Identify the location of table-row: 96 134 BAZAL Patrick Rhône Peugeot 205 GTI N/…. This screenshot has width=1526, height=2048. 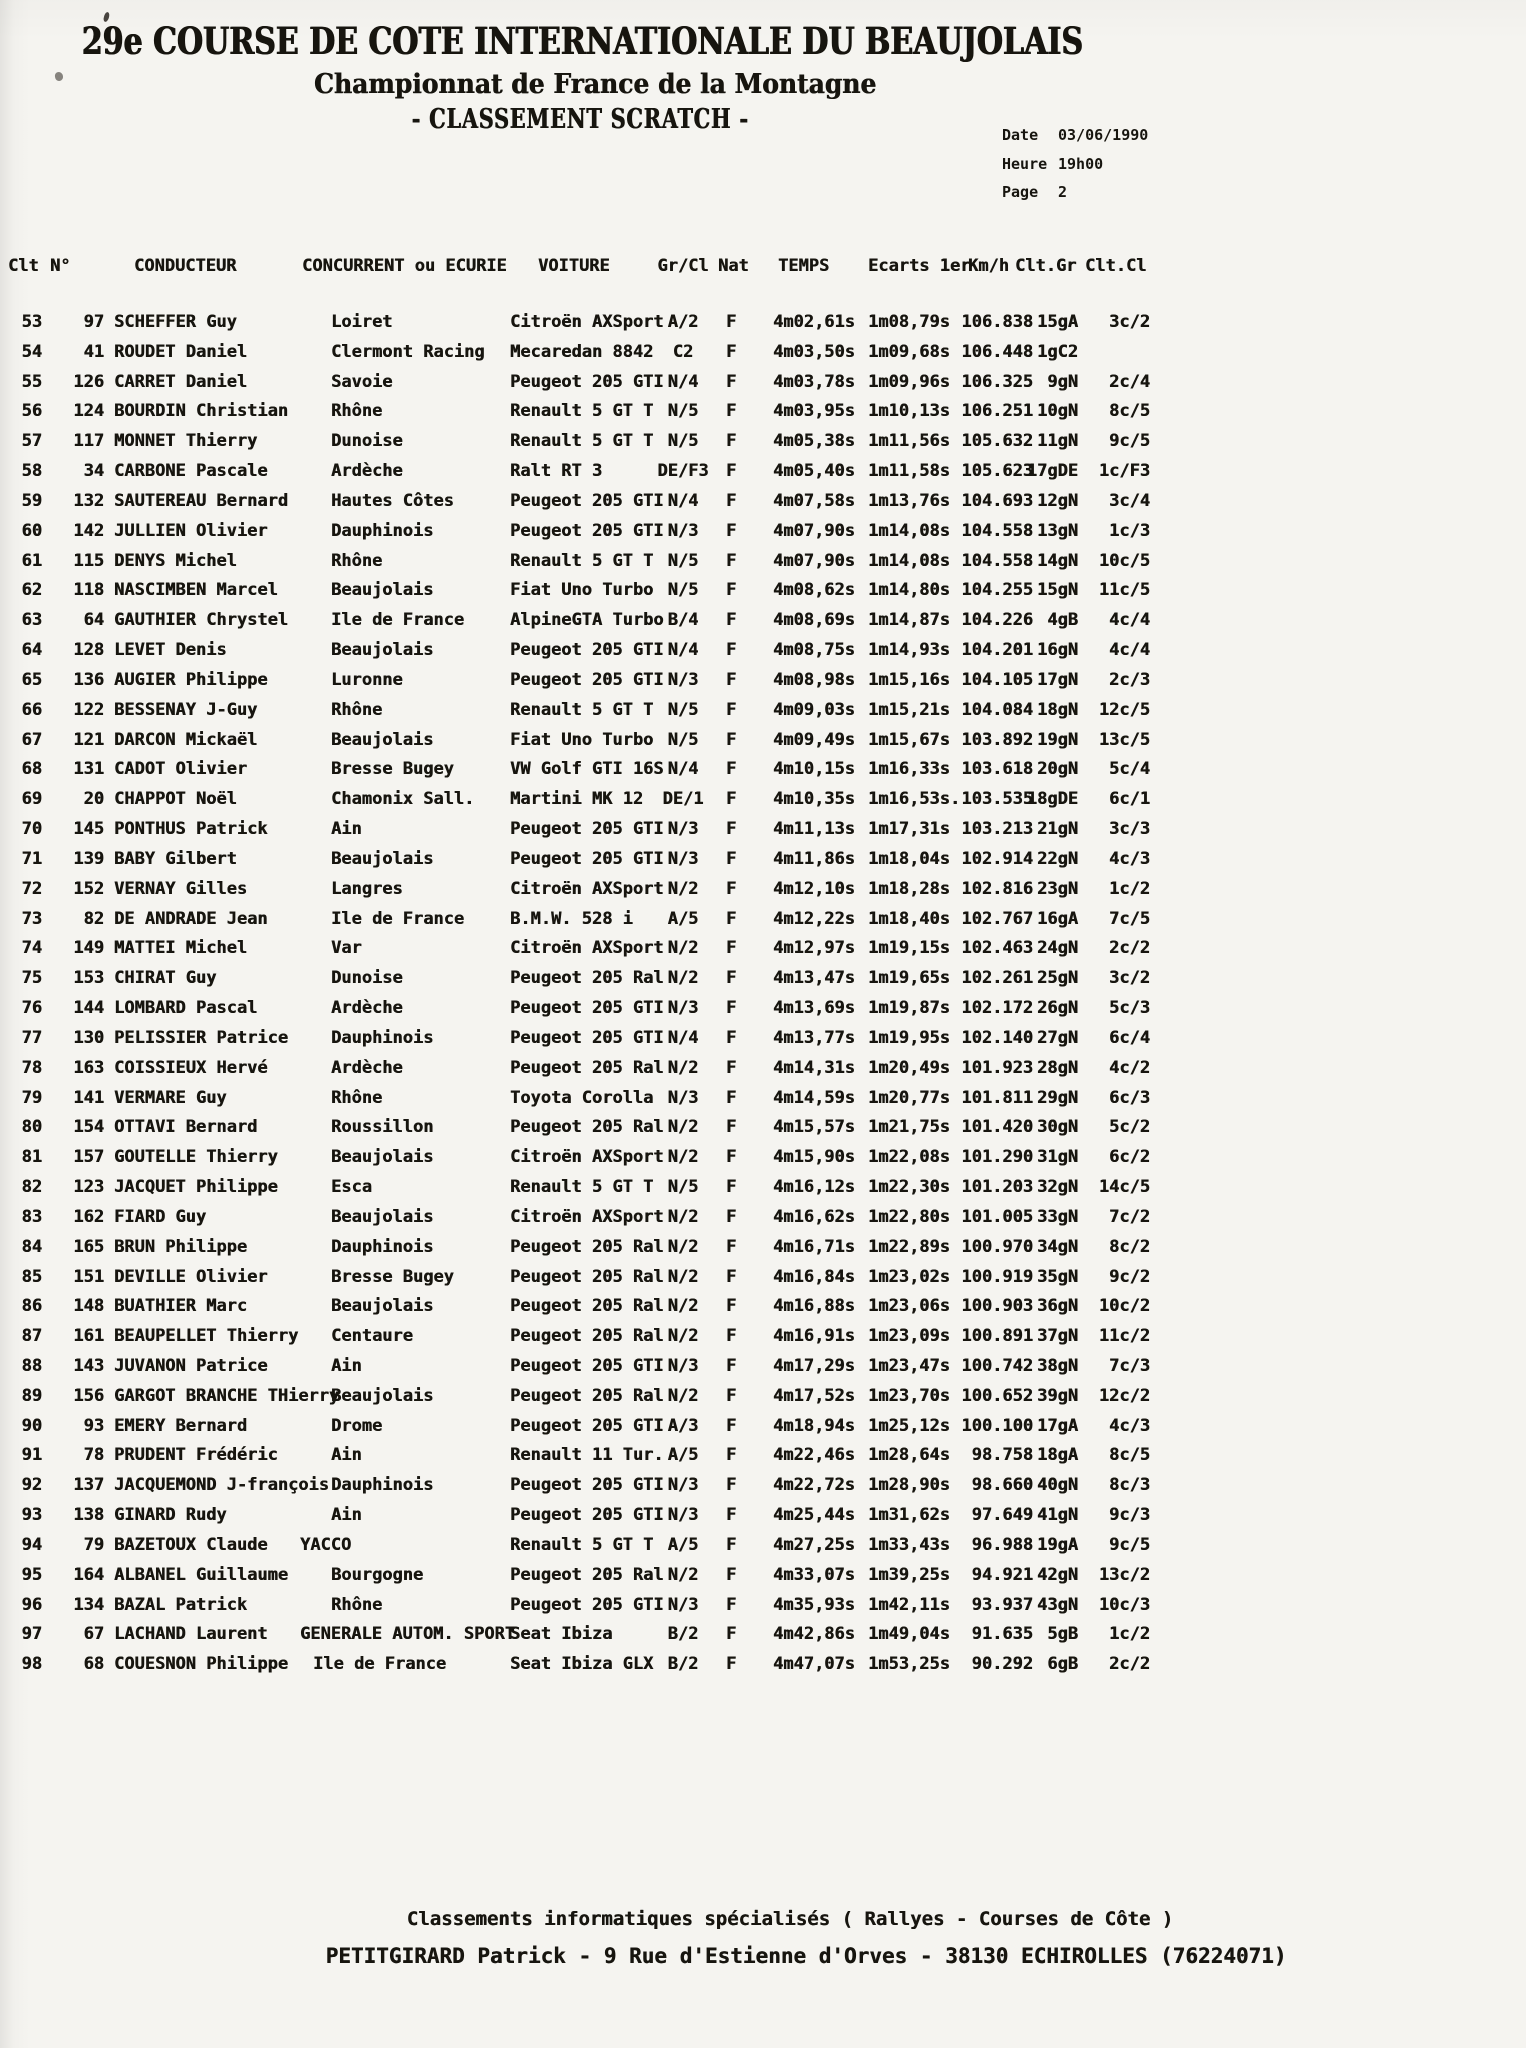
(763, 1606).